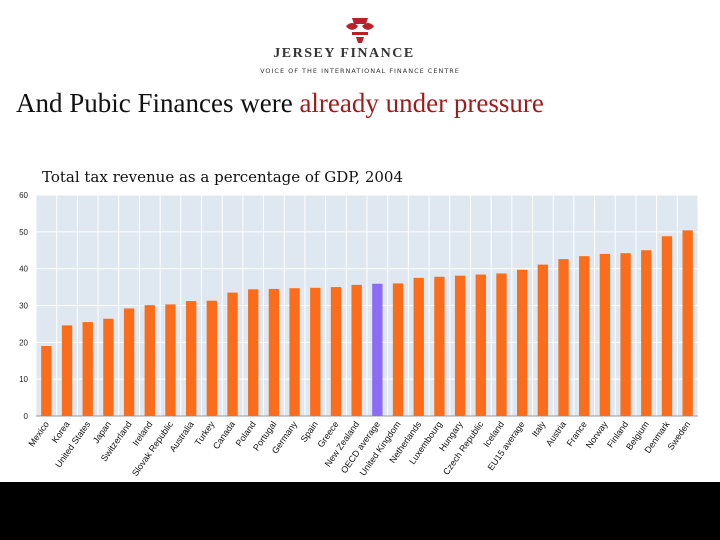 This screenshot has height=540, width=720. I want to click on title-accent: already under pressure, so click(421, 103).